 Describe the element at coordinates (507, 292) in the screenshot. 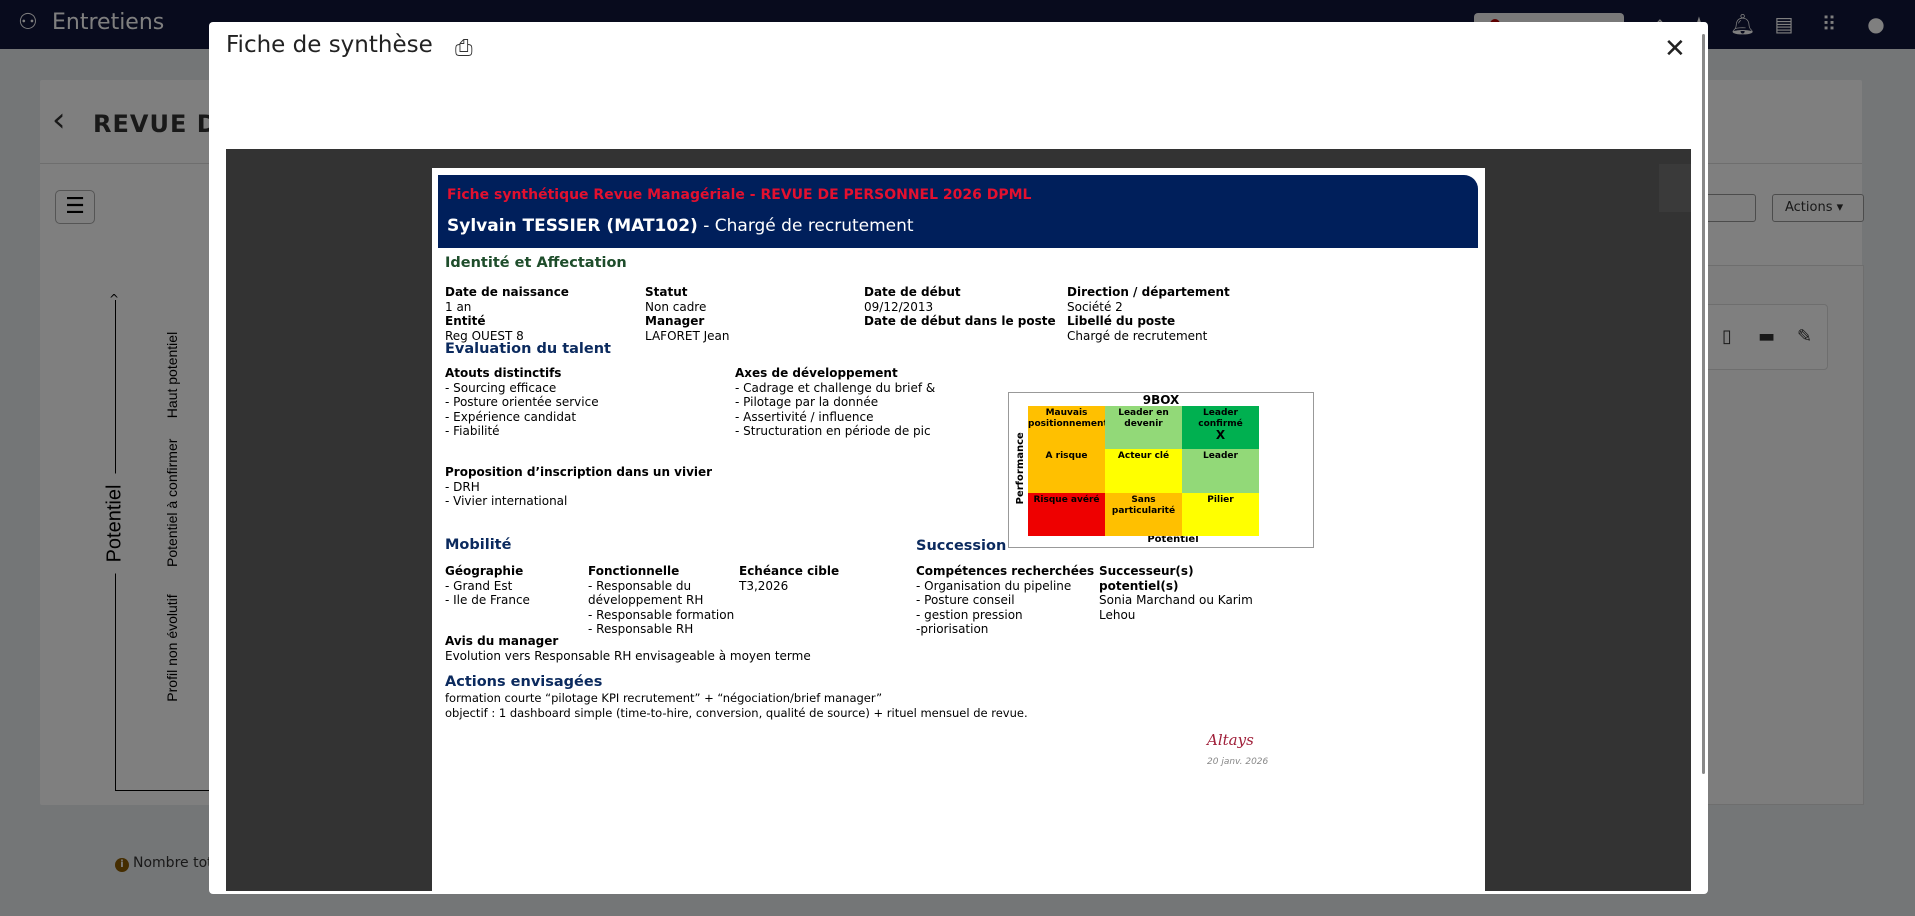

I see `field-label: Date de naissance` at that location.